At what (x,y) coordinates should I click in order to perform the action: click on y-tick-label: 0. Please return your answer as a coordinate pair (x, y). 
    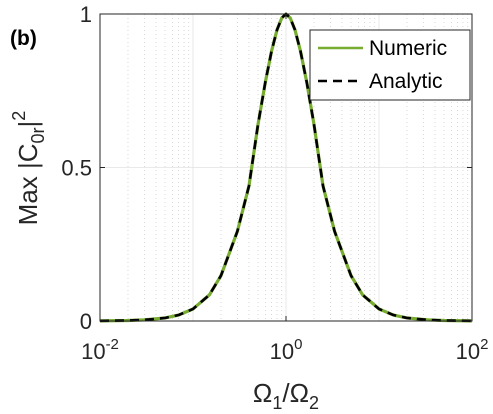
    Looking at the image, I should click on (86, 321).